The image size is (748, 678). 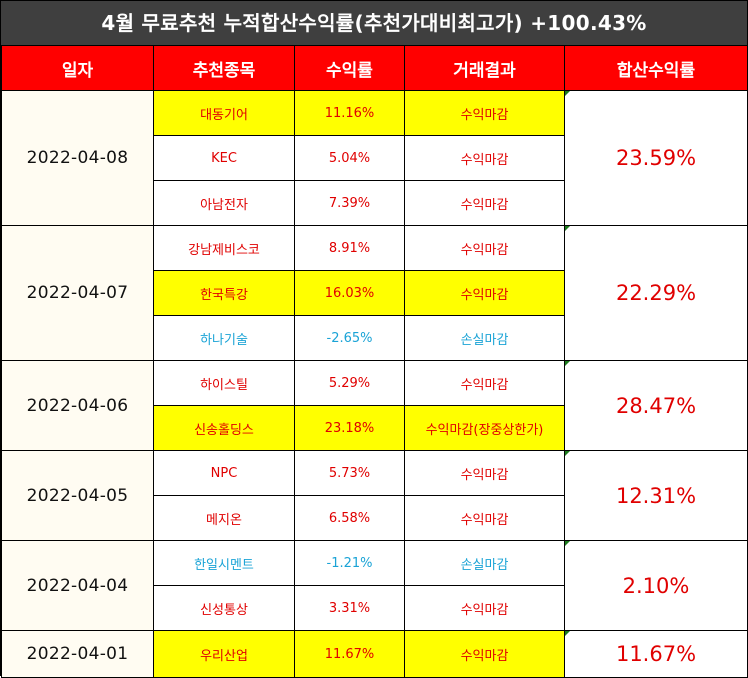 I want to click on stock-cell: 강남제비스코, so click(x=224, y=248).